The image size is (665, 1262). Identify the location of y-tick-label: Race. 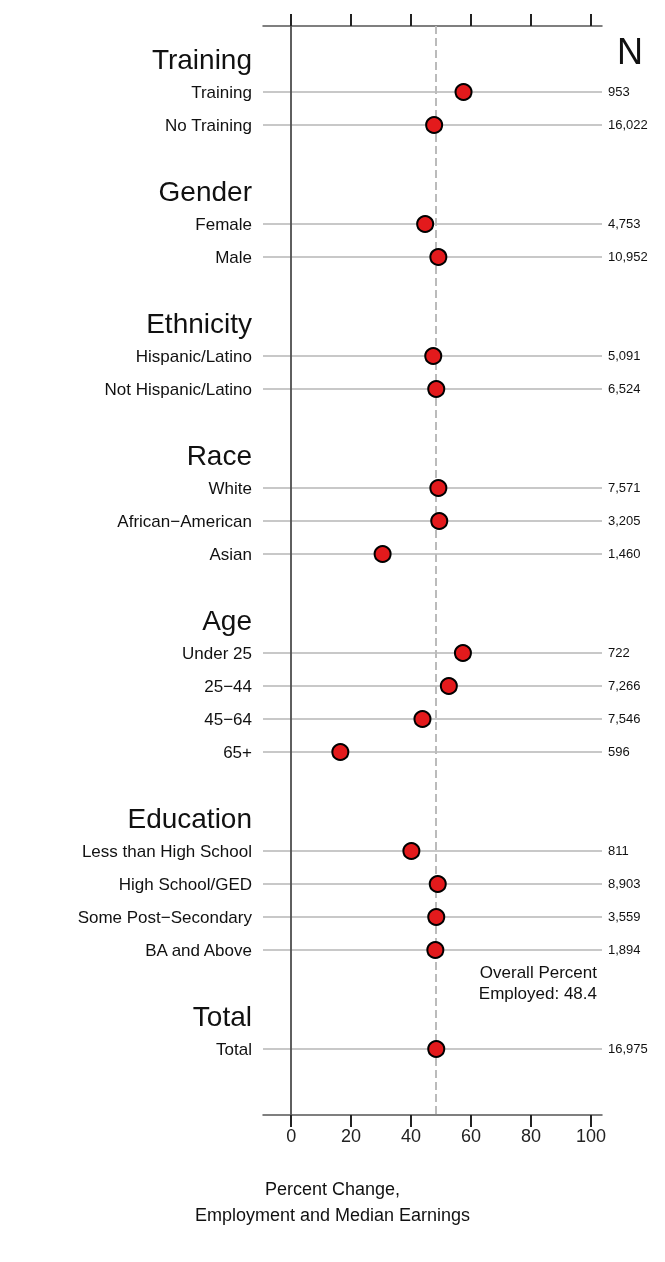
(219, 455).